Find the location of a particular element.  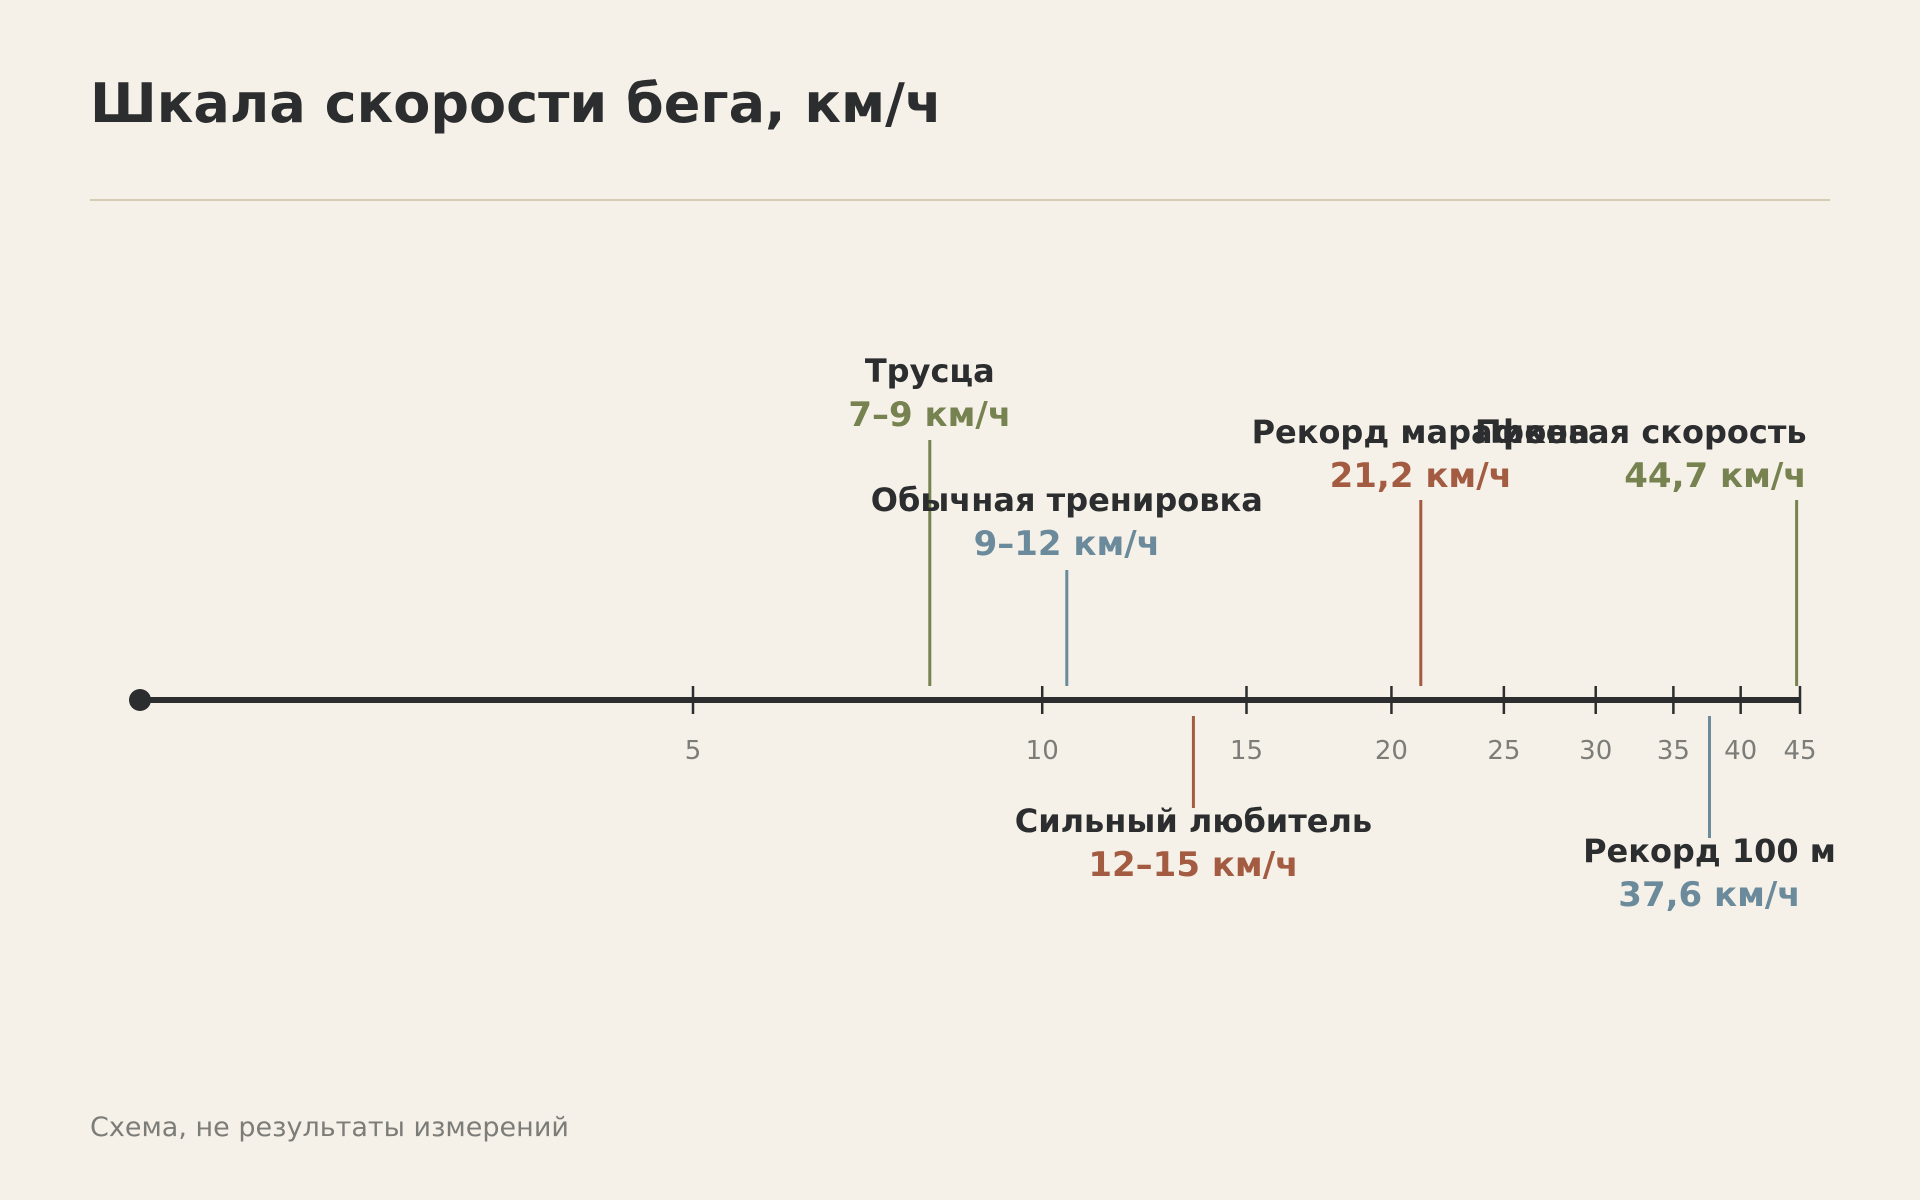

event-marker: Трусца 7–9 км/ч is located at coordinates (929, 519).